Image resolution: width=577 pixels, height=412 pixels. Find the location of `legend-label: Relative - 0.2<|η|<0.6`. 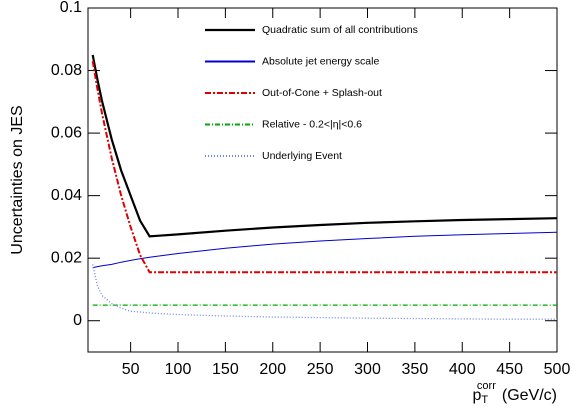

legend-label: Relative - 0.2<|η|<0.6 is located at coordinates (312, 124).